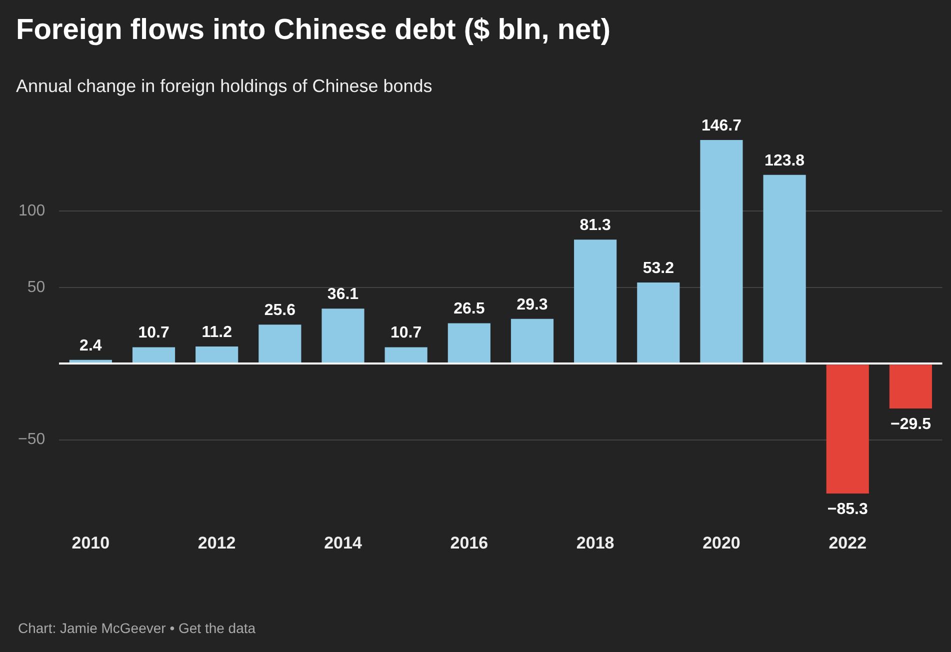 This screenshot has width=951, height=652. I want to click on data-label: 36.1, so click(343, 294).